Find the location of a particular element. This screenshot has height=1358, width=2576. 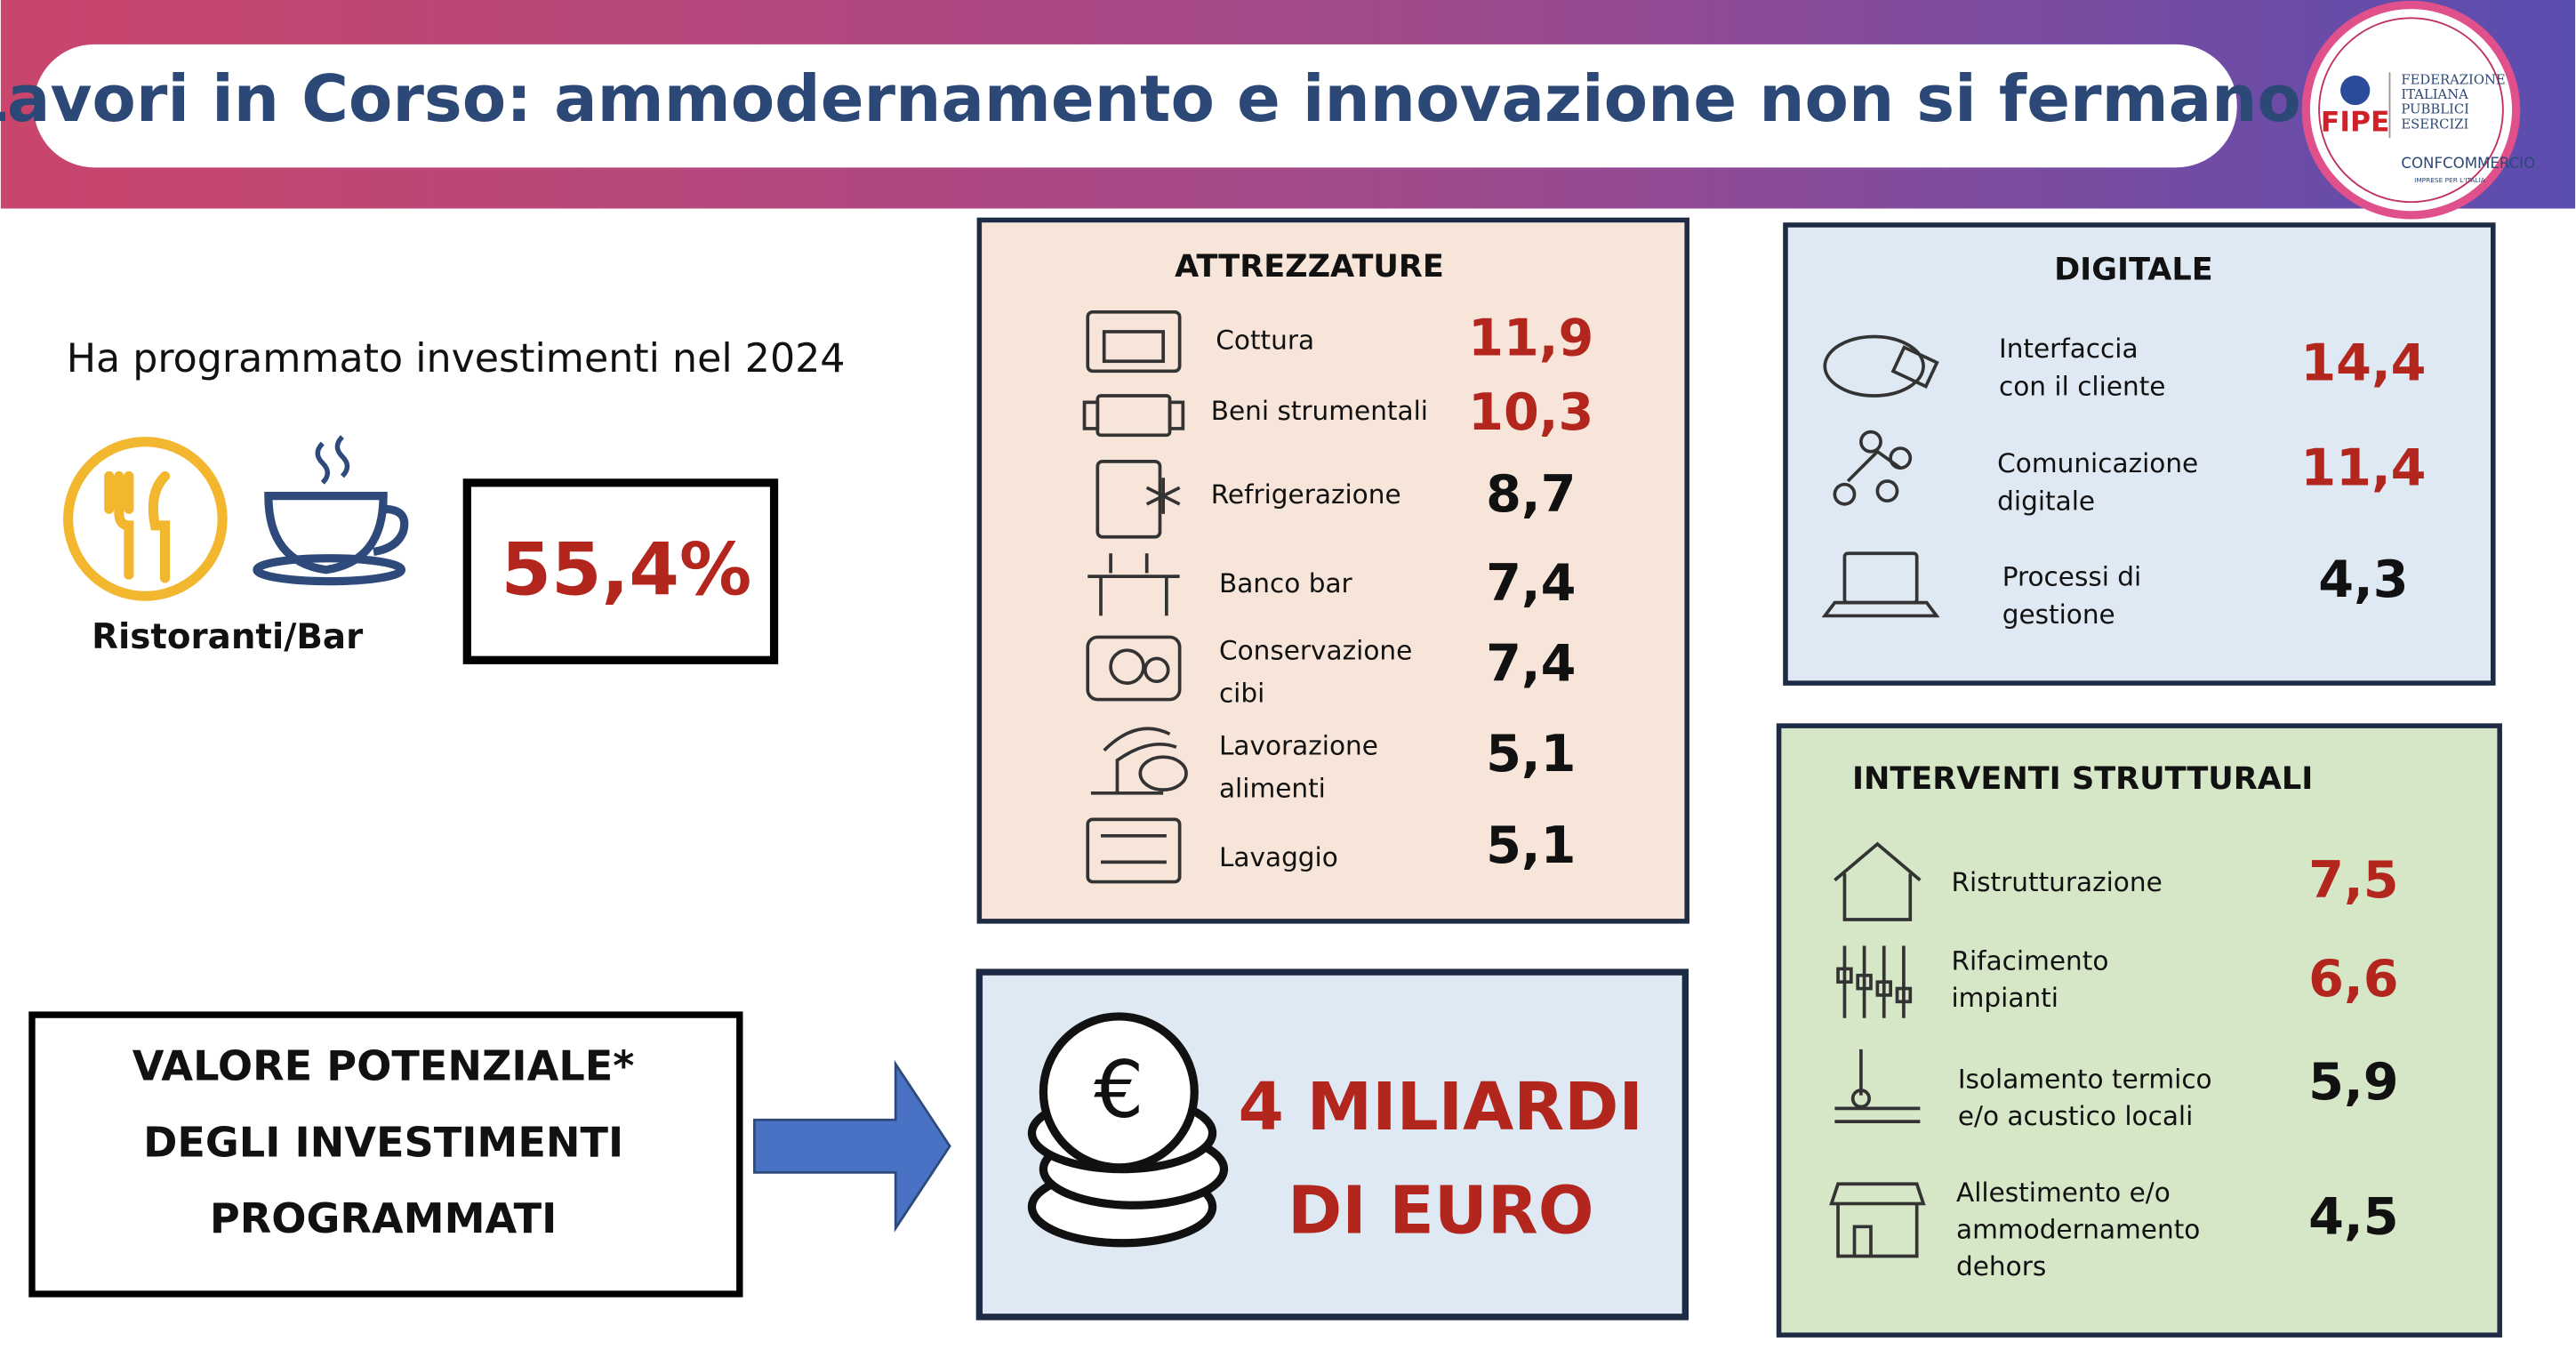

item-label: ammodernamento is located at coordinates (2078, 1229).